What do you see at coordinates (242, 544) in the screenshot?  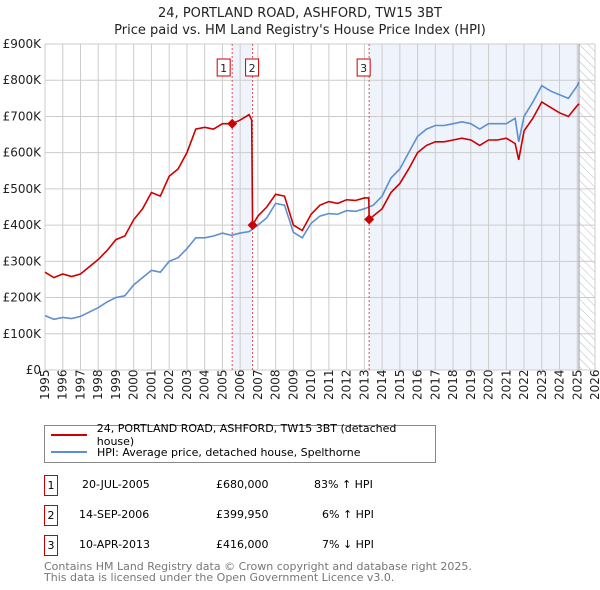 I see `sale-price: £416,000` at bounding box center [242, 544].